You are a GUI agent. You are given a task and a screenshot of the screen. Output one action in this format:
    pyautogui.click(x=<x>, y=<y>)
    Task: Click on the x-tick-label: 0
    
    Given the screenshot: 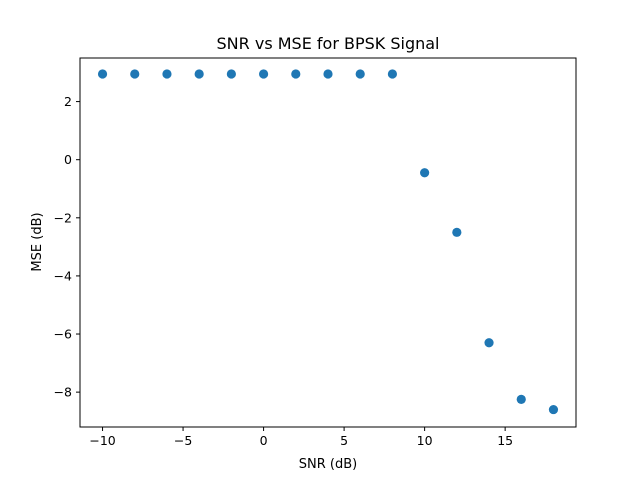 What is the action you would take?
    pyautogui.click(x=264, y=440)
    